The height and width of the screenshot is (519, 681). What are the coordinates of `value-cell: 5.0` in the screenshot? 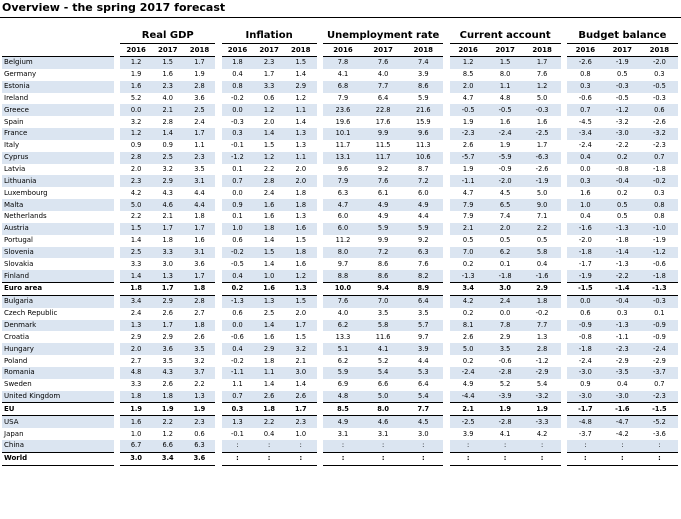 It's located at (136, 205).